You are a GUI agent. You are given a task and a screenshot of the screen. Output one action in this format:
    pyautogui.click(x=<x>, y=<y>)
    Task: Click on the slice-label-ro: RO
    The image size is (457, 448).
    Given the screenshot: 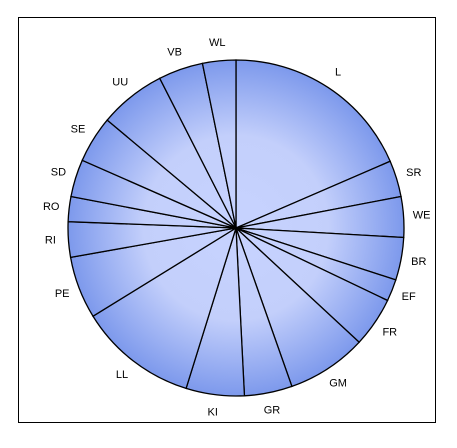 What is the action you would take?
    pyautogui.click(x=51, y=207)
    